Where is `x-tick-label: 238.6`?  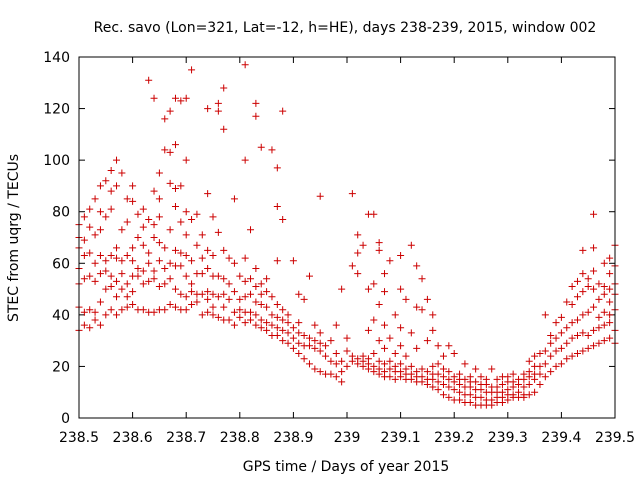 x-tick-label: 238.6 is located at coordinates (133, 438).